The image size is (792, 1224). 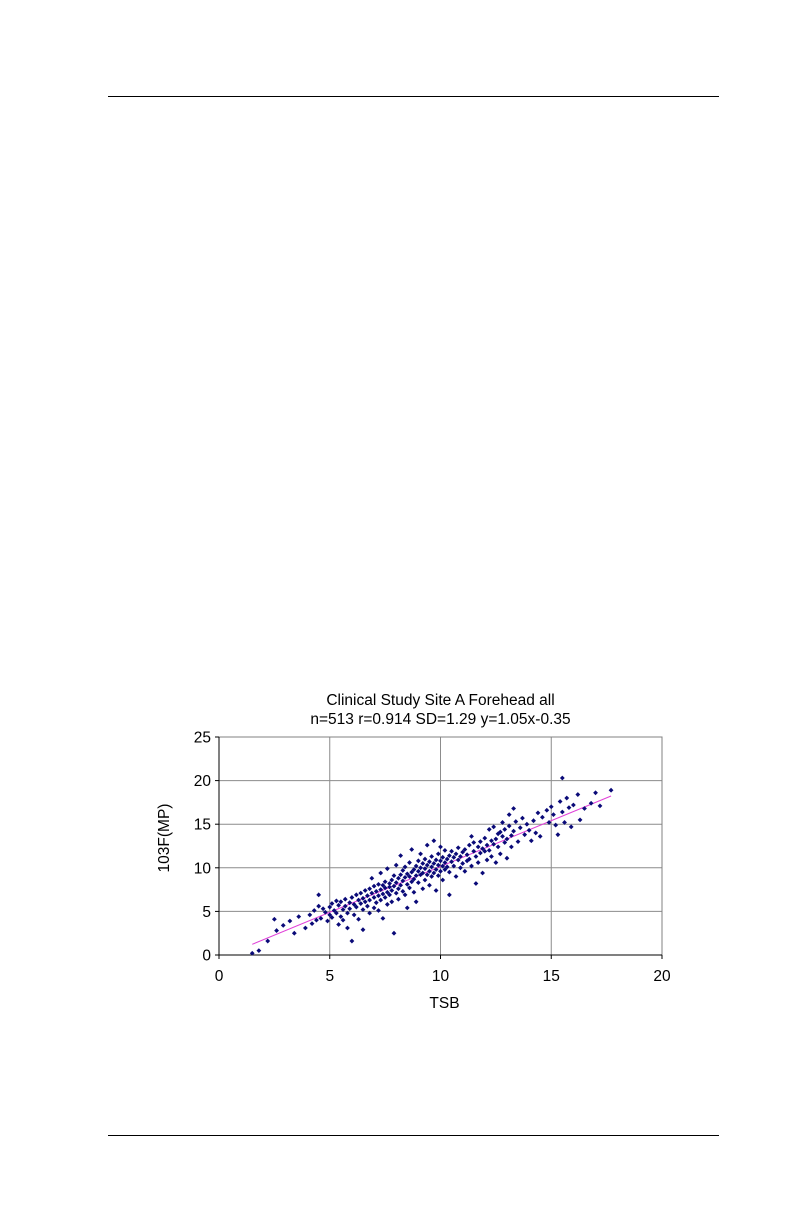 What do you see at coordinates (440, 719) in the screenshot?
I see `chart-subtitle: n=513 r=0.914 SD=1.29 y=1.05x-0.35` at bounding box center [440, 719].